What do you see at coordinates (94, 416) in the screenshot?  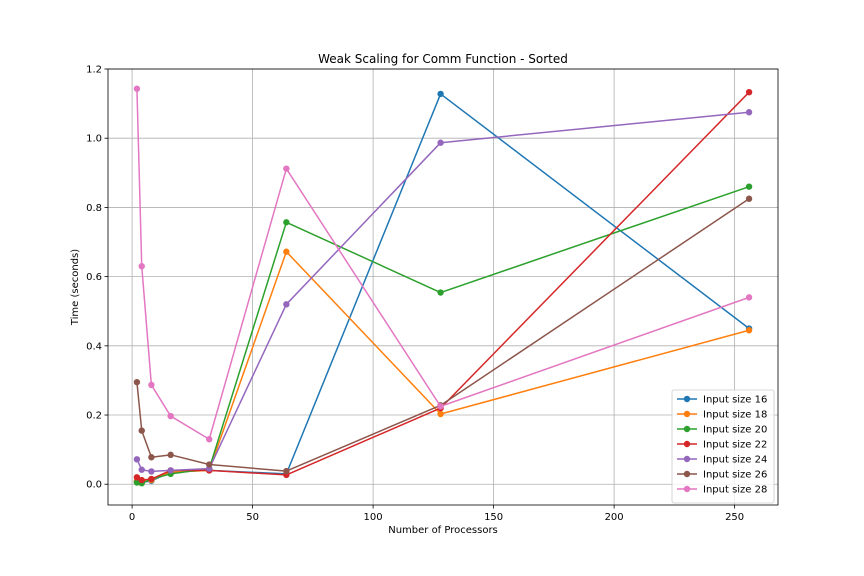 I see `y-tick-label: 0.2` at bounding box center [94, 416].